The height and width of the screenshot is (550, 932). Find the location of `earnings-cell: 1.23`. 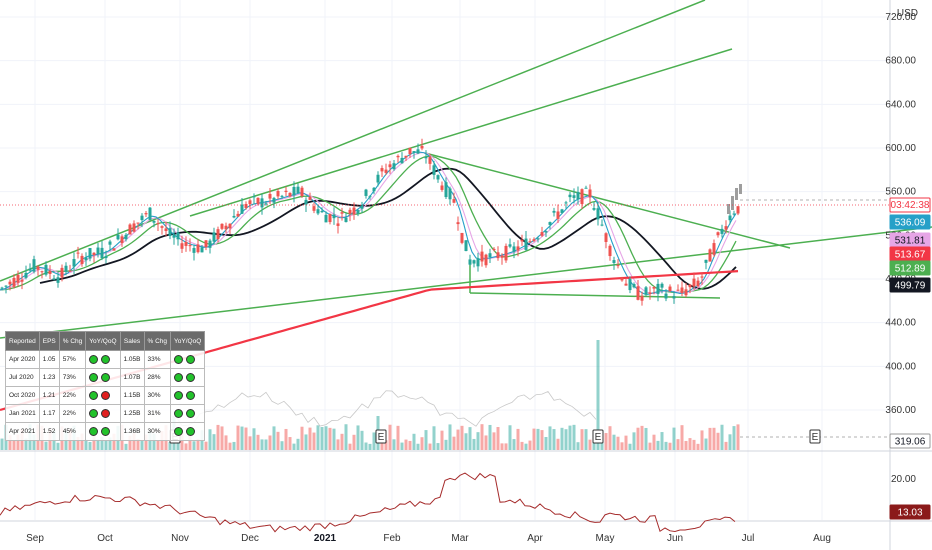

earnings-cell: 1.23 is located at coordinates (49, 377).